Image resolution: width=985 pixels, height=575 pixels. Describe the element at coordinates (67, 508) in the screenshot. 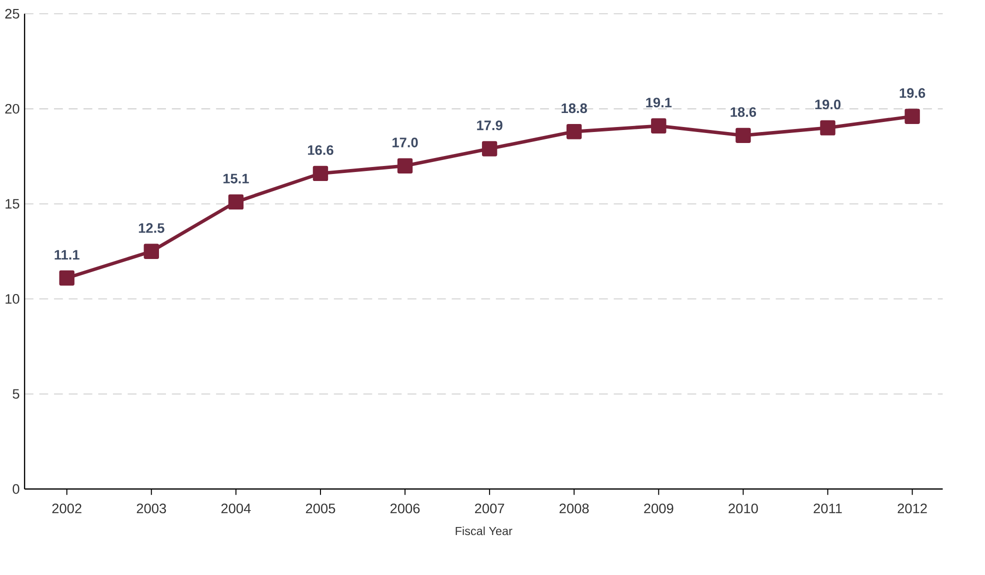

I see `x-tick-label: 2002` at that location.